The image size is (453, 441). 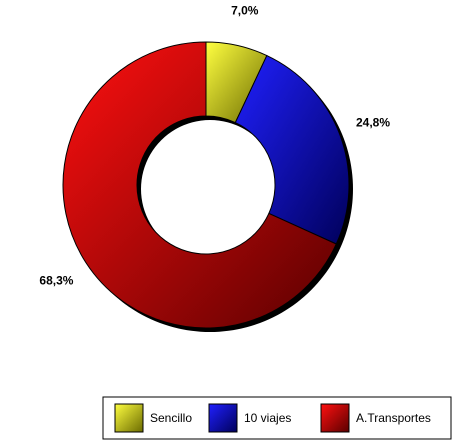 I want to click on legend-box, so click(x=277, y=418).